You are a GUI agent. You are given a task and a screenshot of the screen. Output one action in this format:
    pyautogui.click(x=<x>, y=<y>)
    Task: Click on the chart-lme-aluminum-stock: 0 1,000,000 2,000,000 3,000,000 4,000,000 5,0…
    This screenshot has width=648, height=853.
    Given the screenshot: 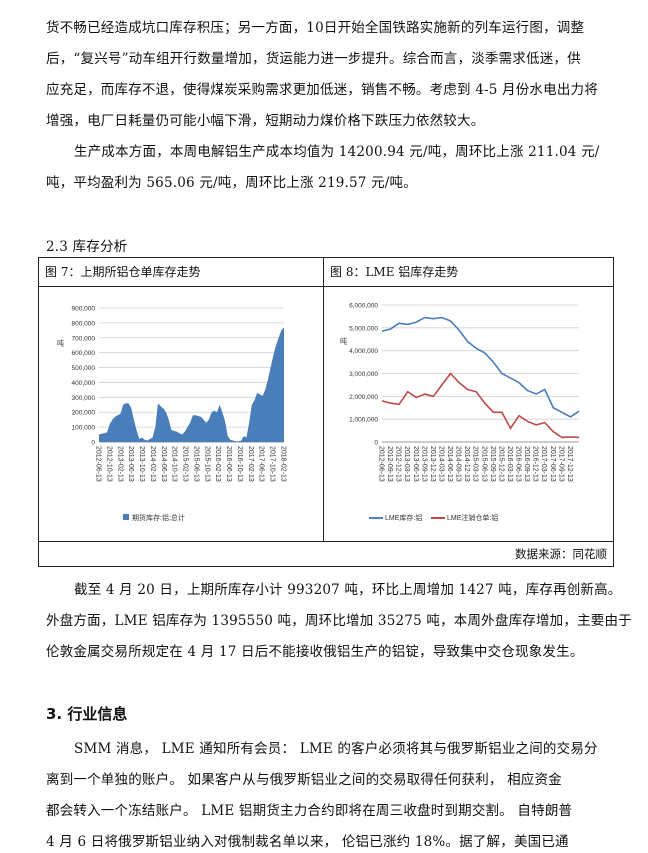 What is the action you would take?
    pyautogui.click(x=460, y=412)
    